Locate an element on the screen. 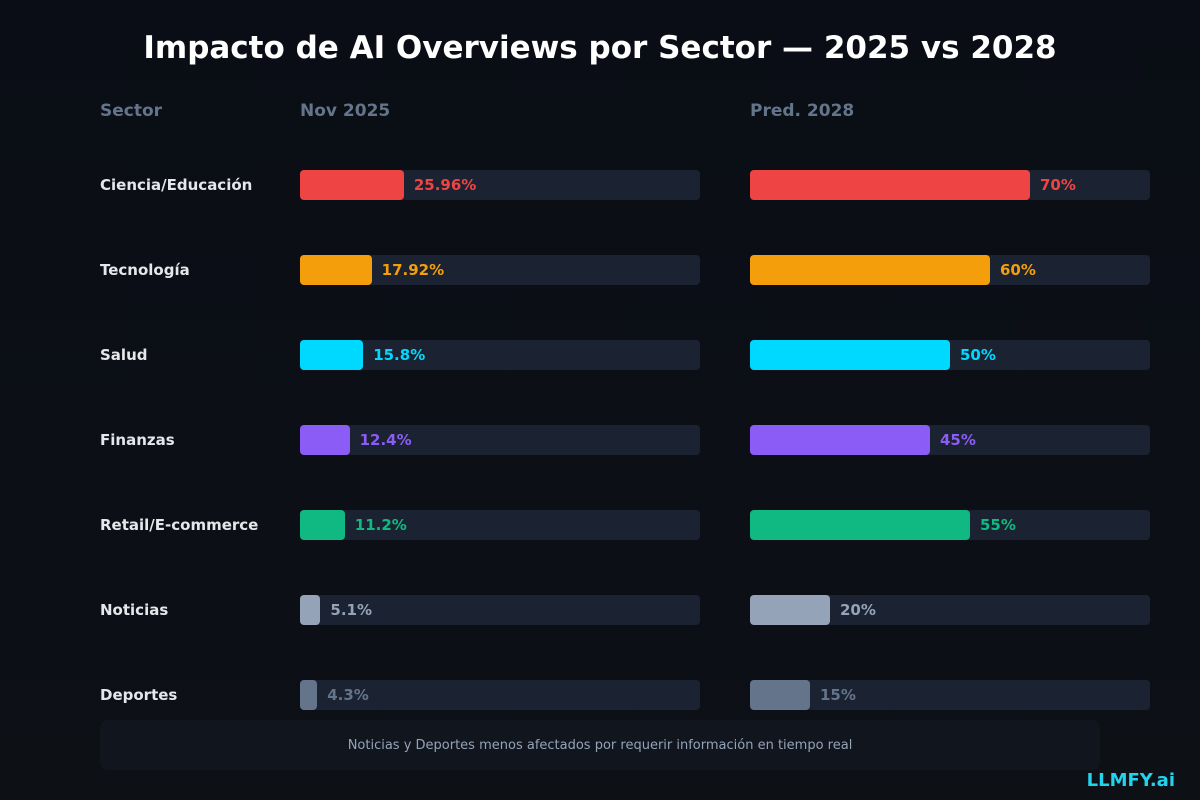 The width and height of the screenshot is (1200, 800). bar-track: 45% is located at coordinates (950, 440).